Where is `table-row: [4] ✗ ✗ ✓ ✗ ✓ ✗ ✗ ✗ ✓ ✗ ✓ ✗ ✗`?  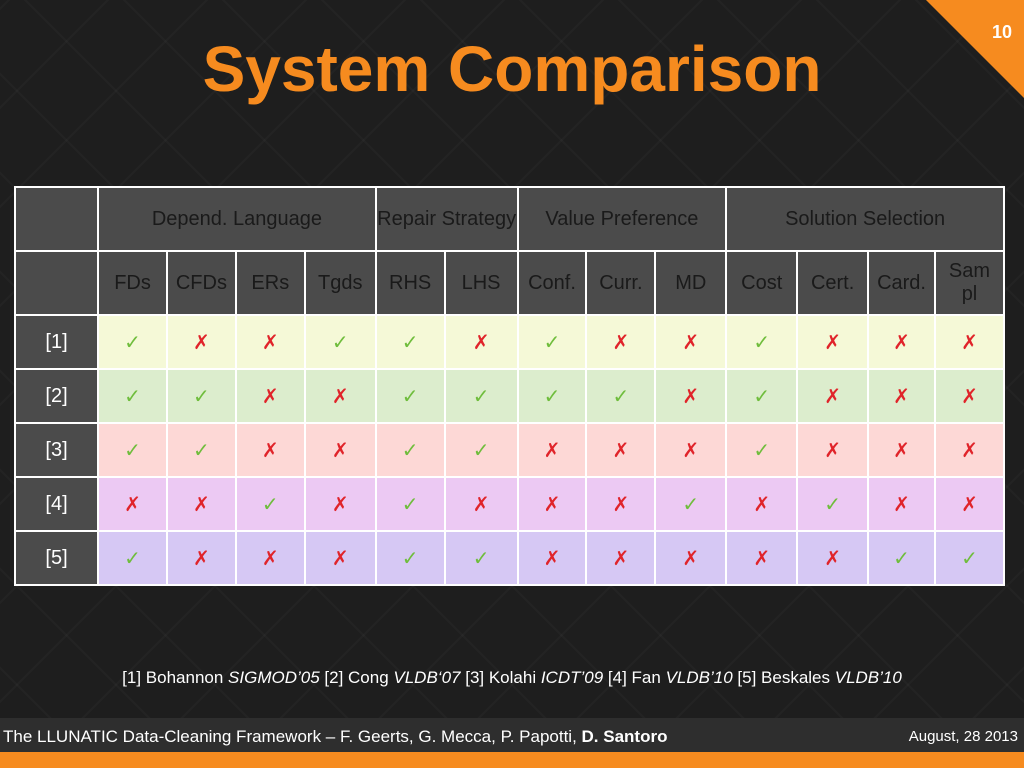 table-row: [4] ✗ ✗ ✓ ✗ ✓ ✗ ✗ ✗ ✓ ✗ ✓ ✗ ✗ is located at coordinates (509, 504).